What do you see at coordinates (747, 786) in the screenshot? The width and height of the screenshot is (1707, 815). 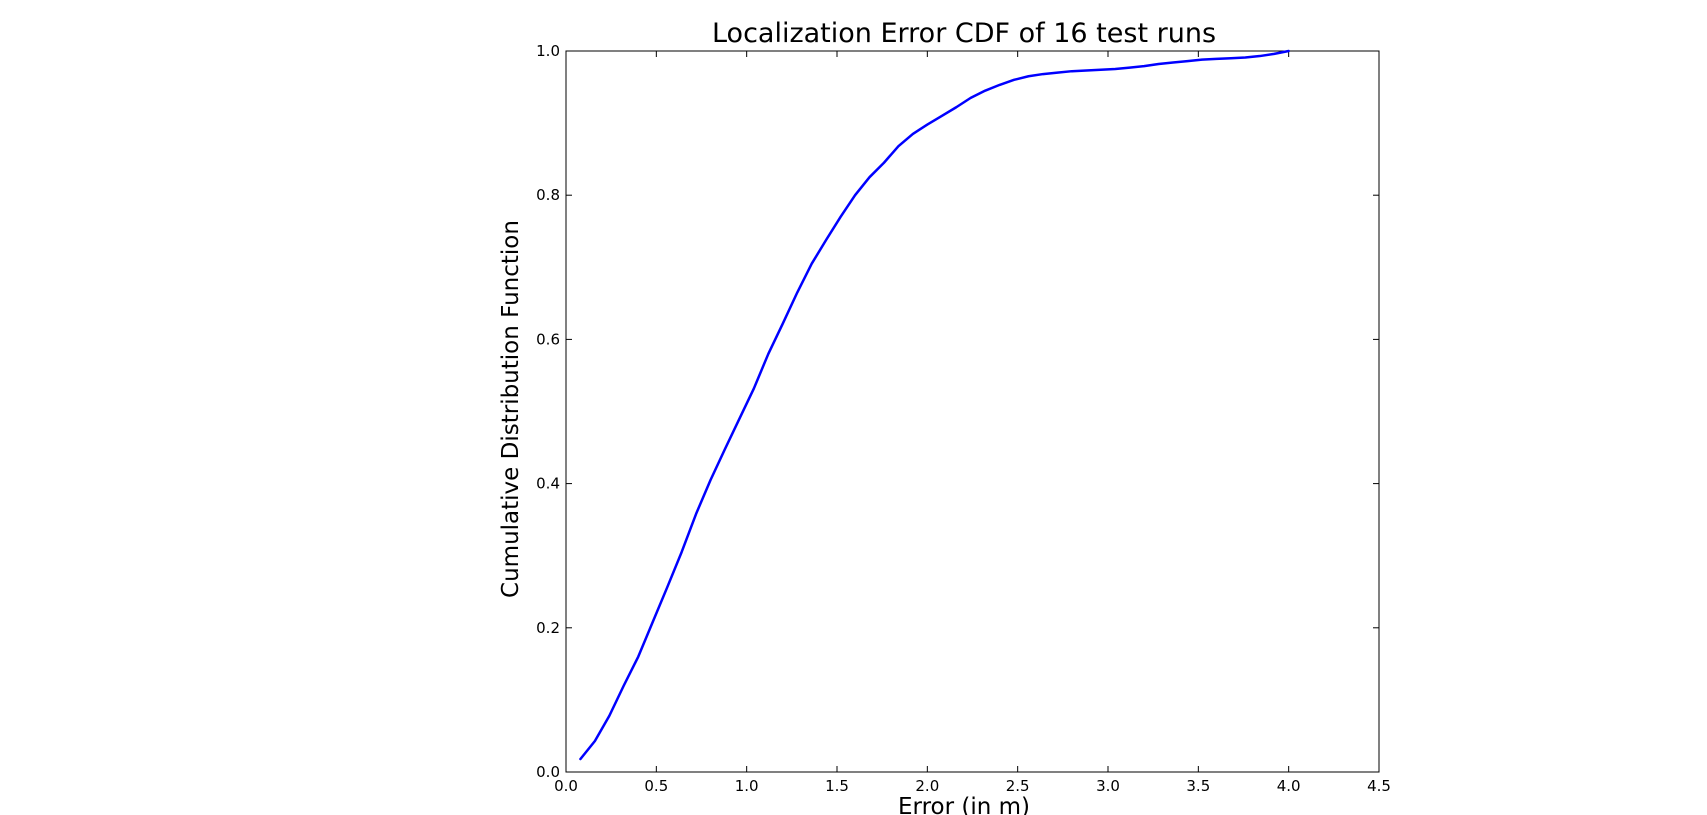 I see `x-tick-label: 1.0` at bounding box center [747, 786].